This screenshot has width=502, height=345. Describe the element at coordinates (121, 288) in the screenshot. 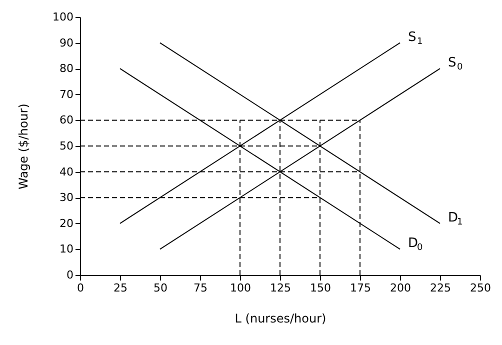

I see `x-tick-label: 25` at that location.